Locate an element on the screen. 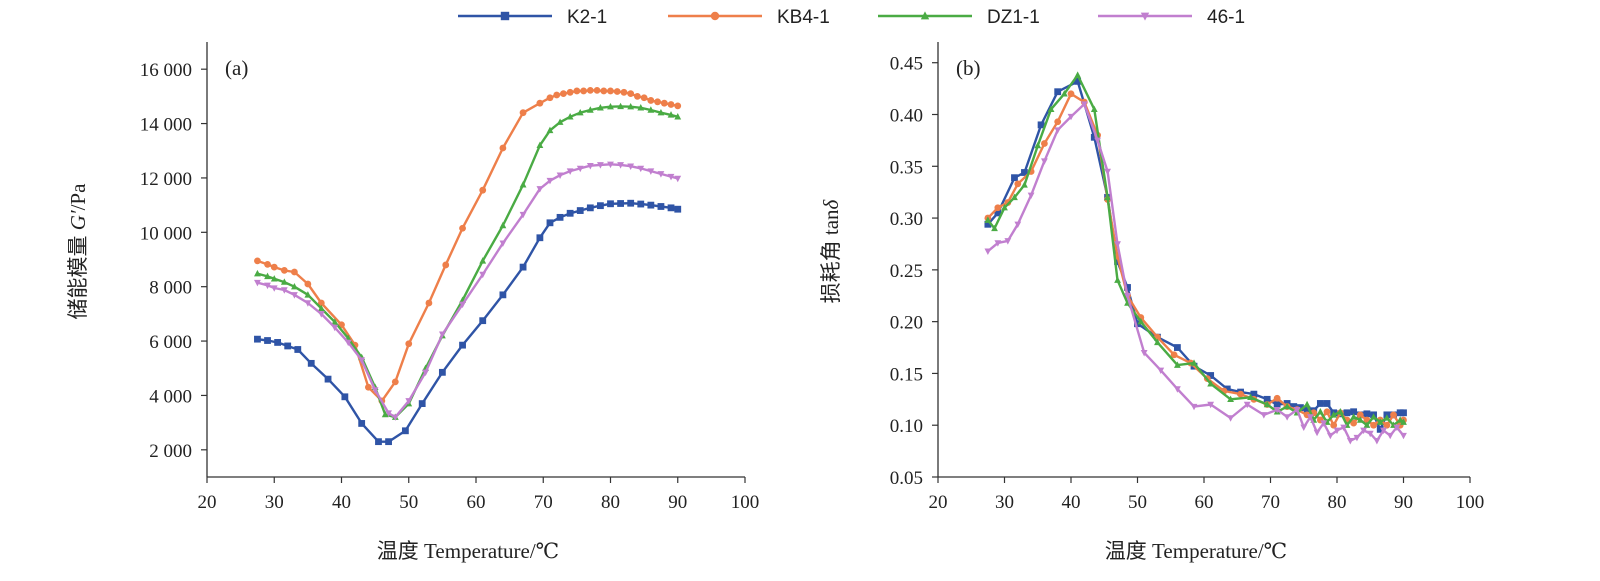  a-panel-label: (a) is located at coordinates (236, 68).